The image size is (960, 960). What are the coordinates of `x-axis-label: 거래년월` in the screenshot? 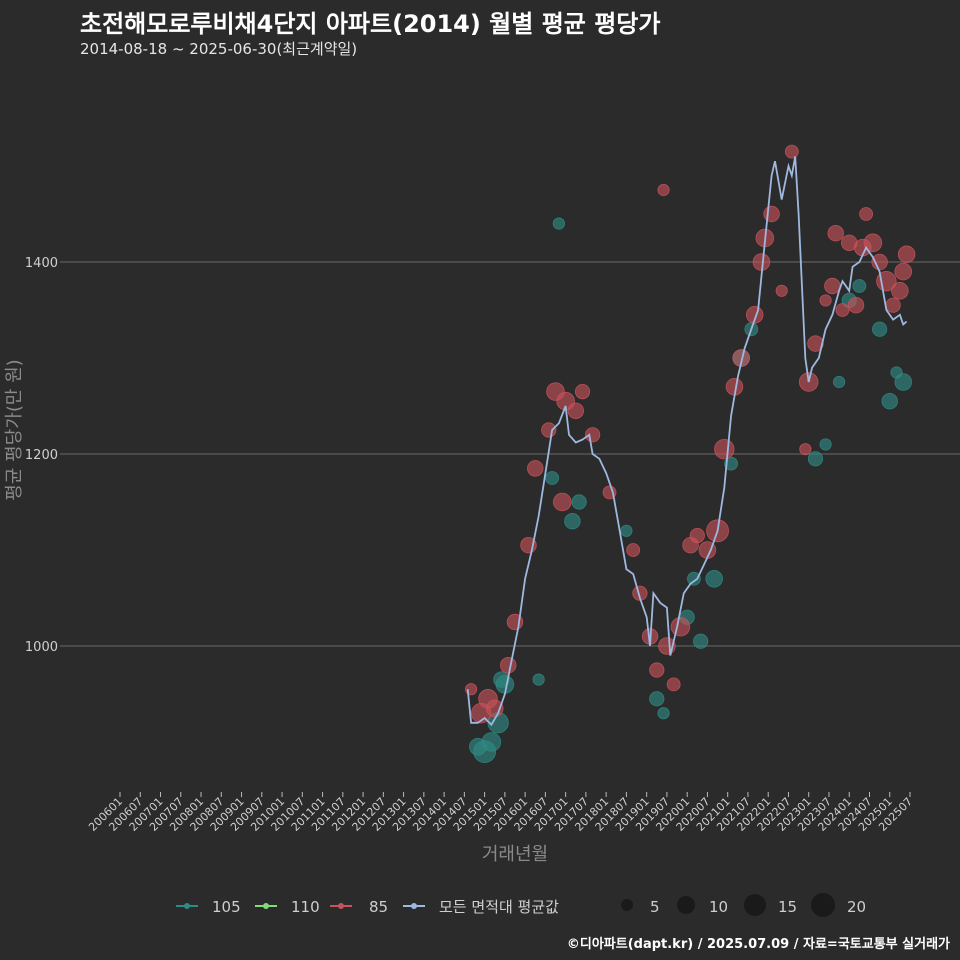 It's located at (515, 854).